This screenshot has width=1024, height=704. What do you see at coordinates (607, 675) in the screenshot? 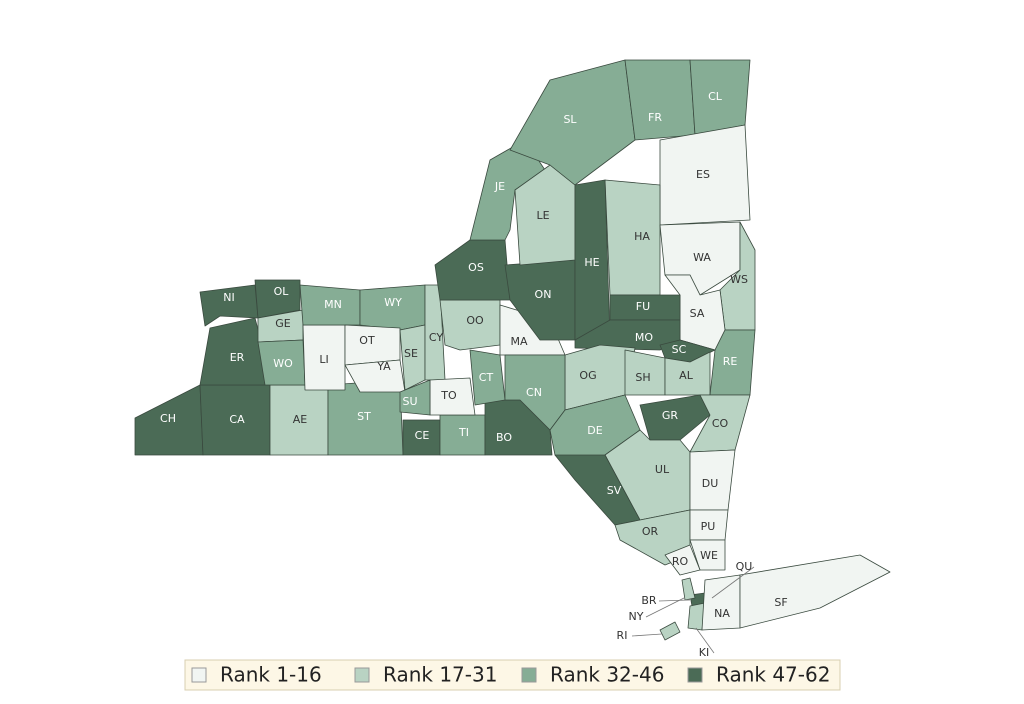
I see `legend-label: Rank 32-46` at bounding box center [607, 675].